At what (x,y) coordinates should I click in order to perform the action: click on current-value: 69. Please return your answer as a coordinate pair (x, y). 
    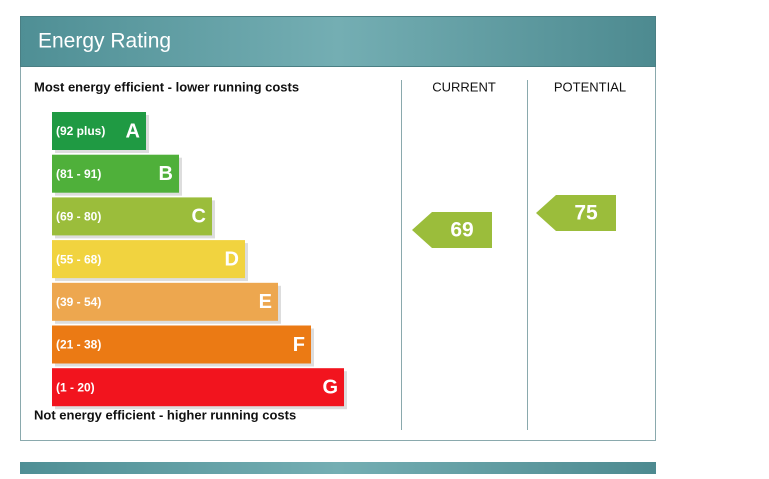
    Looking at the image, I should click on (461, 230).